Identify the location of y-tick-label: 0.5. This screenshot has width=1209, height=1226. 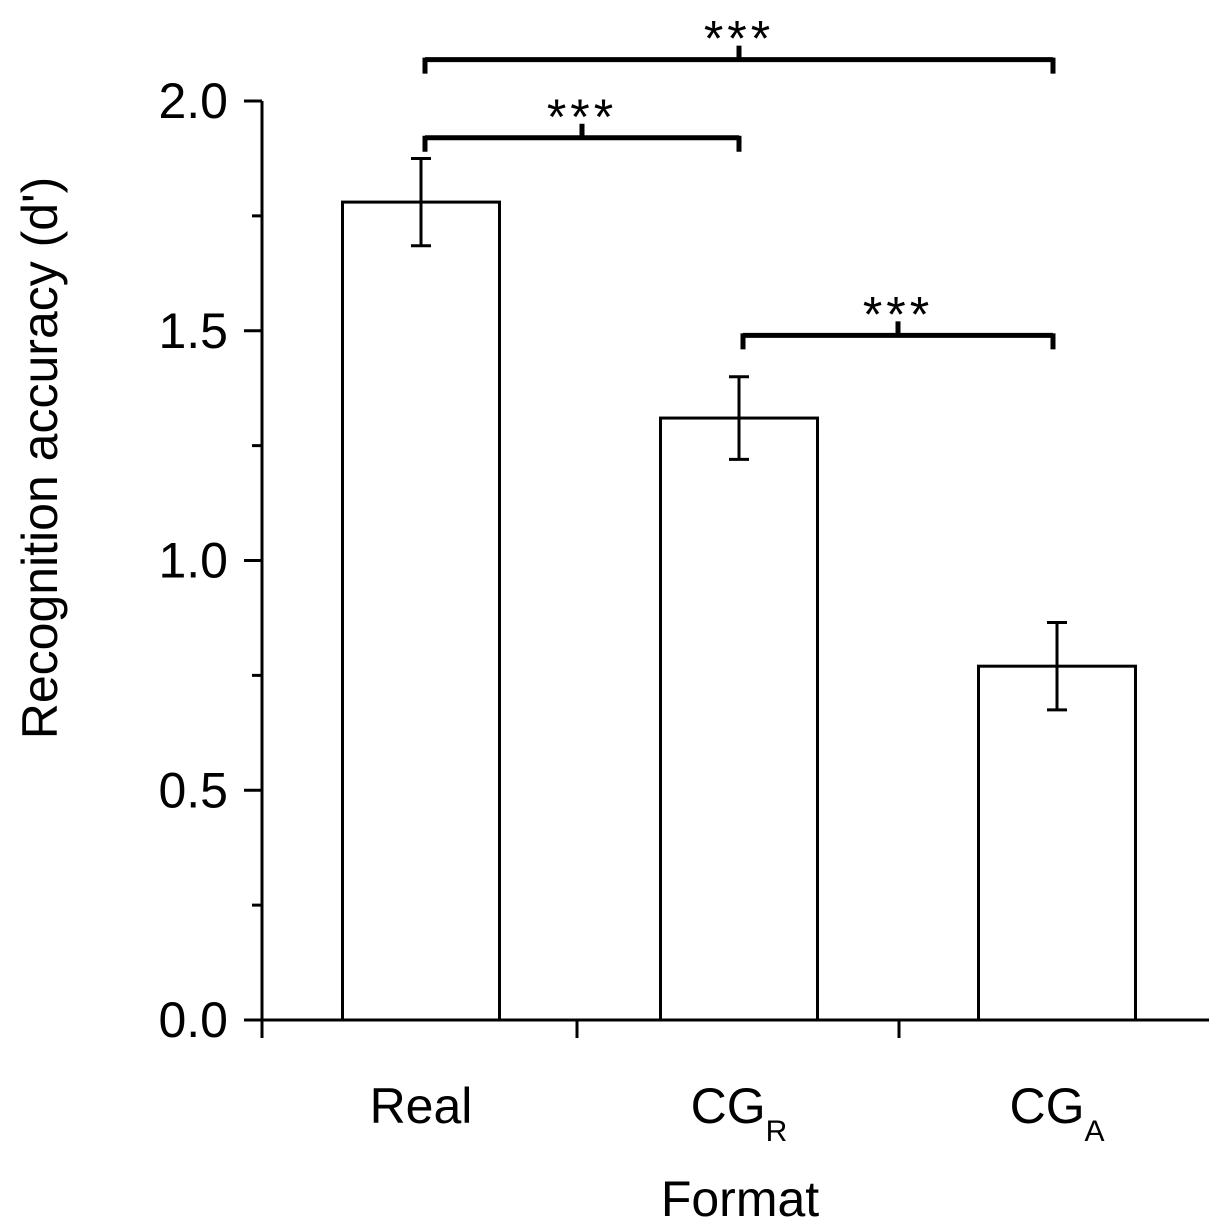
(193, 790).